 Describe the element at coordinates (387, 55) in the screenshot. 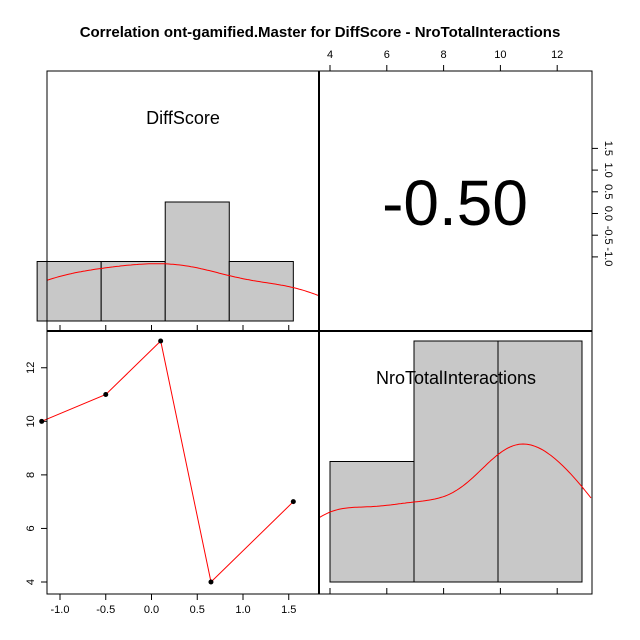

I see `top-axis-tick-label: 6` at that location.